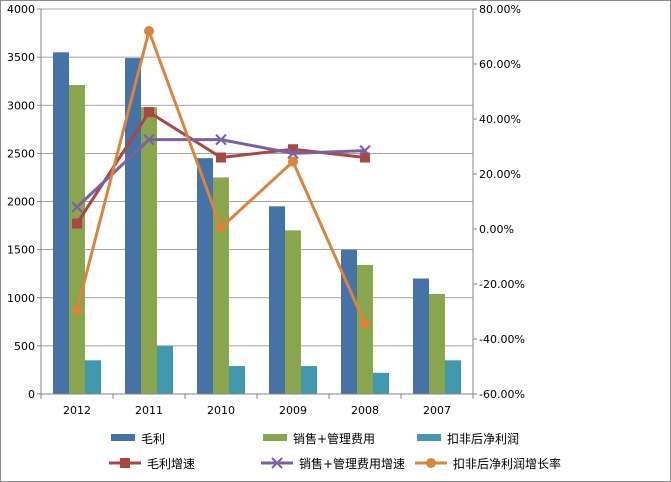 Image resolution: width=671 pixels, height=482 pixels. What do you see at coordinates (293, 410) in the screenshot?
I see `x-tick-label: 2009` at bounding box center [293, 410].